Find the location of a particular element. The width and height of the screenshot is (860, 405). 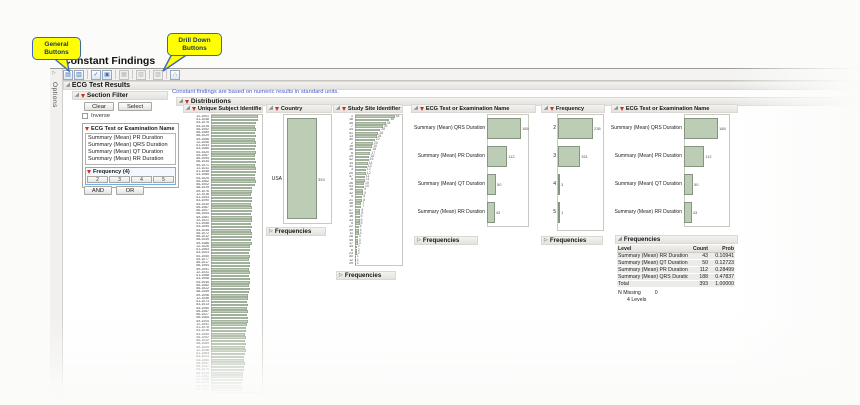

select-button: Select is located at coordinates (135, 106).